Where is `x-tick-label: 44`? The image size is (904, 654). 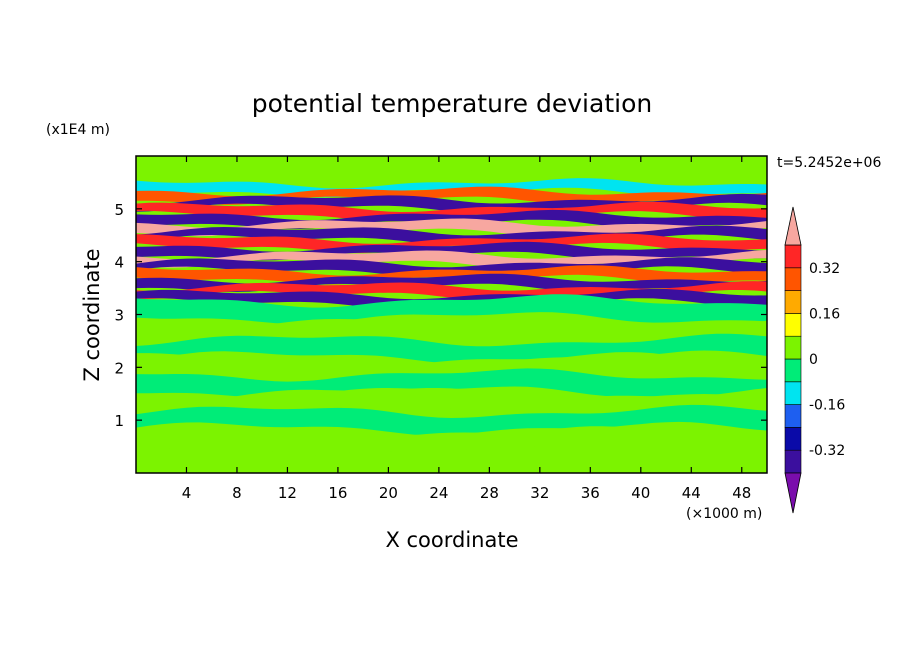 x-tick-label: 44 is located at coordinates (691, 493).